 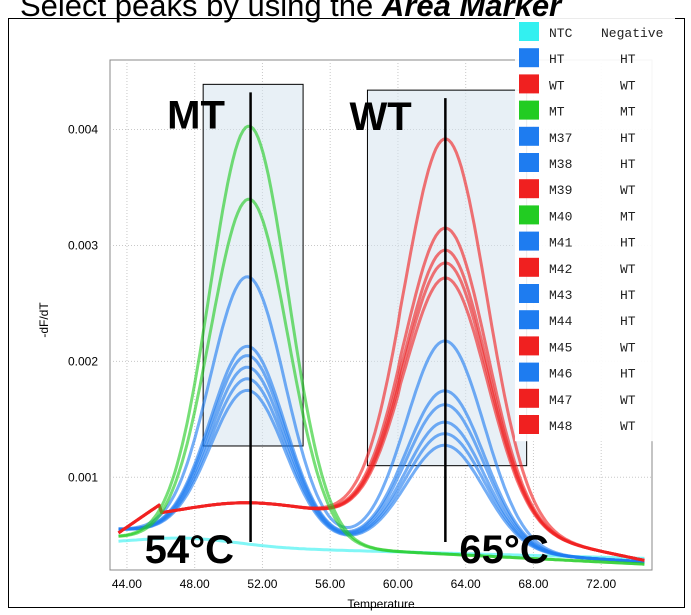 What do you see at coordinates (466, 584) in the screenshot?
I see `x-tick-label: 64.00` at bounding box center [466, 584].